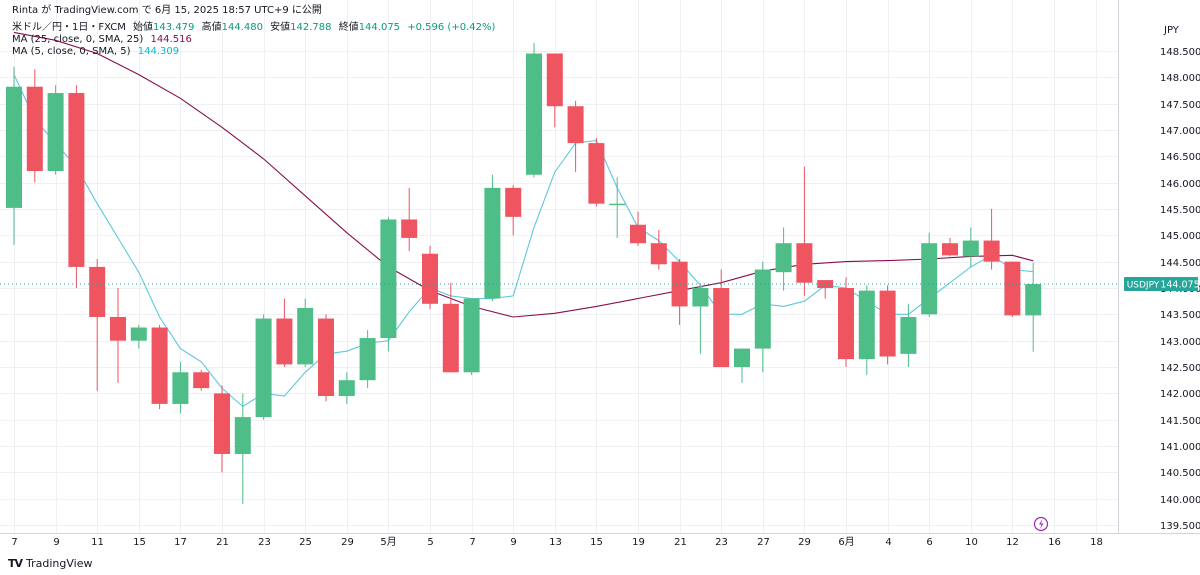 This screenshot has width=1200, height=575. Describe the element at coordinates (888, 542) in the screenshot. I see `time-tick-label: 4` at that location.